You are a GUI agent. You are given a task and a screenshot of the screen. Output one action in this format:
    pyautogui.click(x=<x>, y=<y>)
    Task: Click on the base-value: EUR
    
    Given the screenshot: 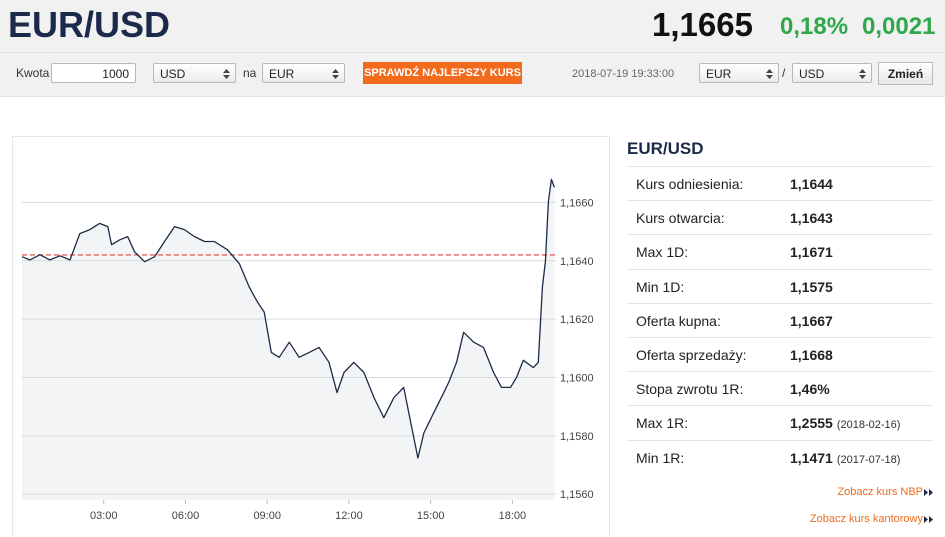 What is the action you would take?
    pyautogui.click(x=719, y=74)
    